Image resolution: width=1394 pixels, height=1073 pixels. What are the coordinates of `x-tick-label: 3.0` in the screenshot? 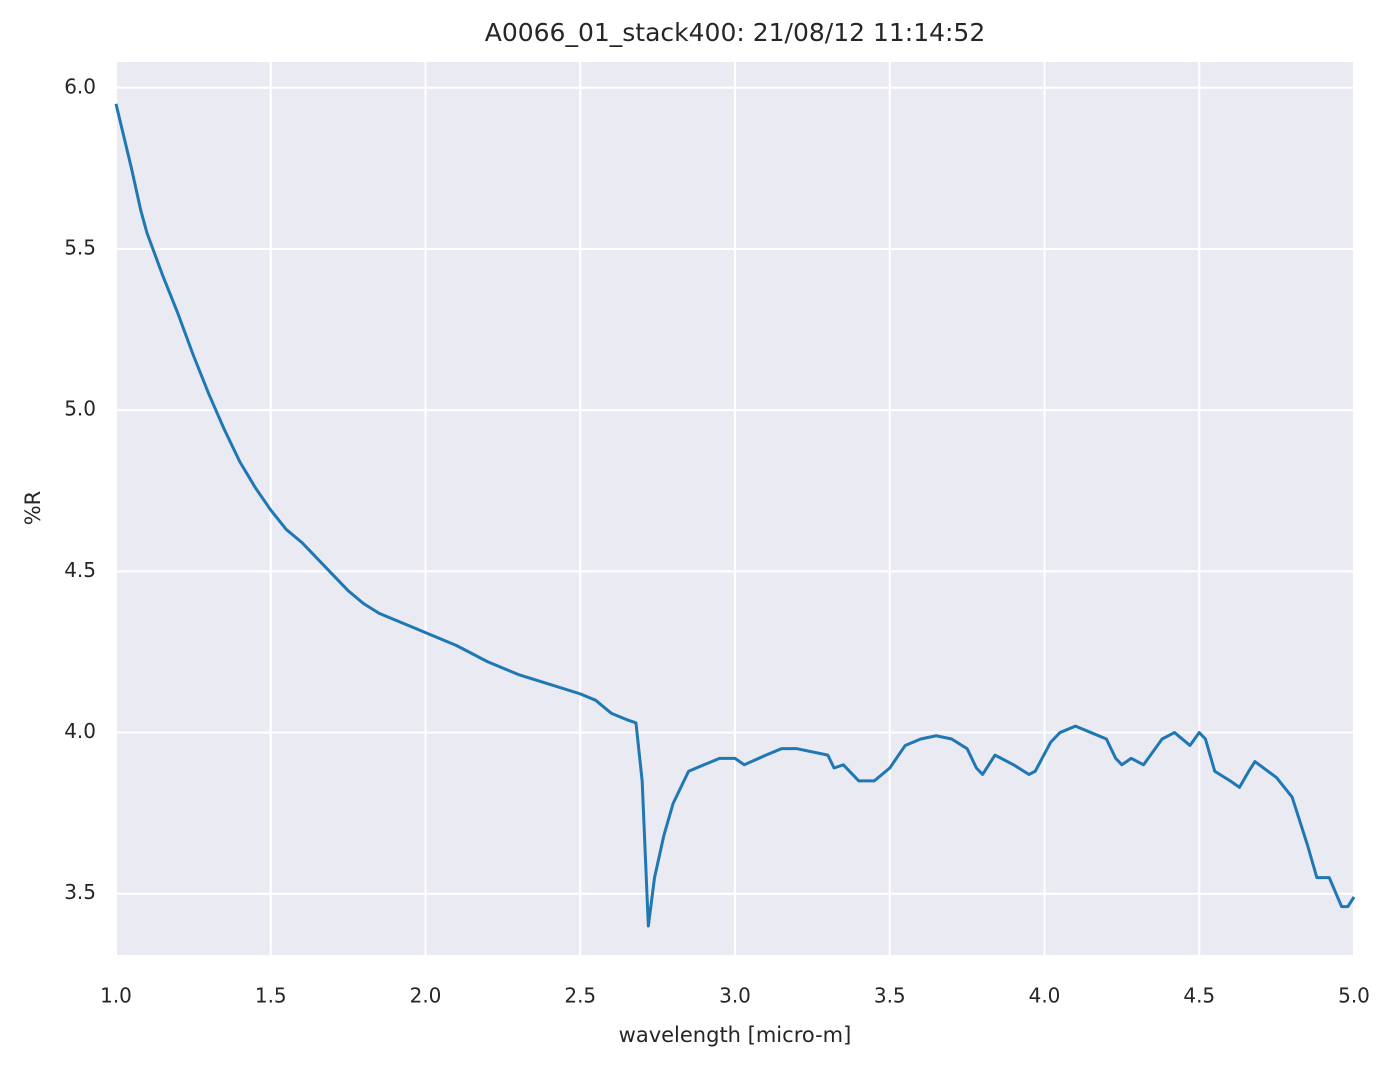 It's located at (735, 996).